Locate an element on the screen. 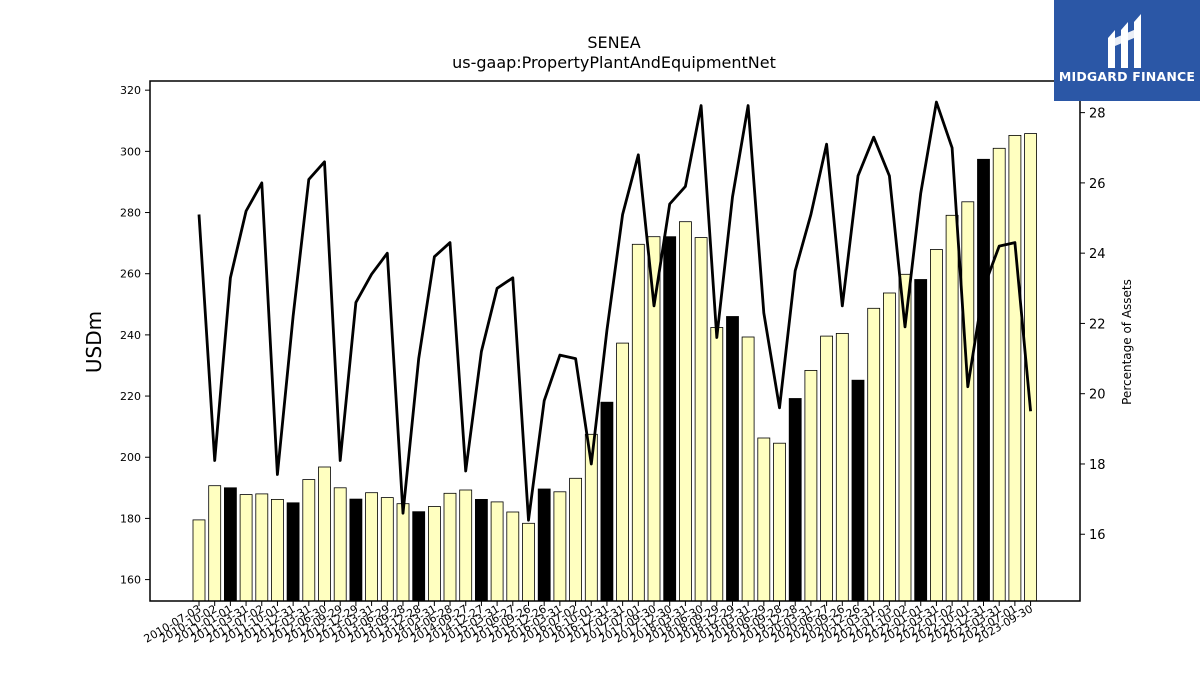 The width and height of the screenshot is (1200, 675). y-tick-label-right: 22 is located at coordinates (1097, 324).